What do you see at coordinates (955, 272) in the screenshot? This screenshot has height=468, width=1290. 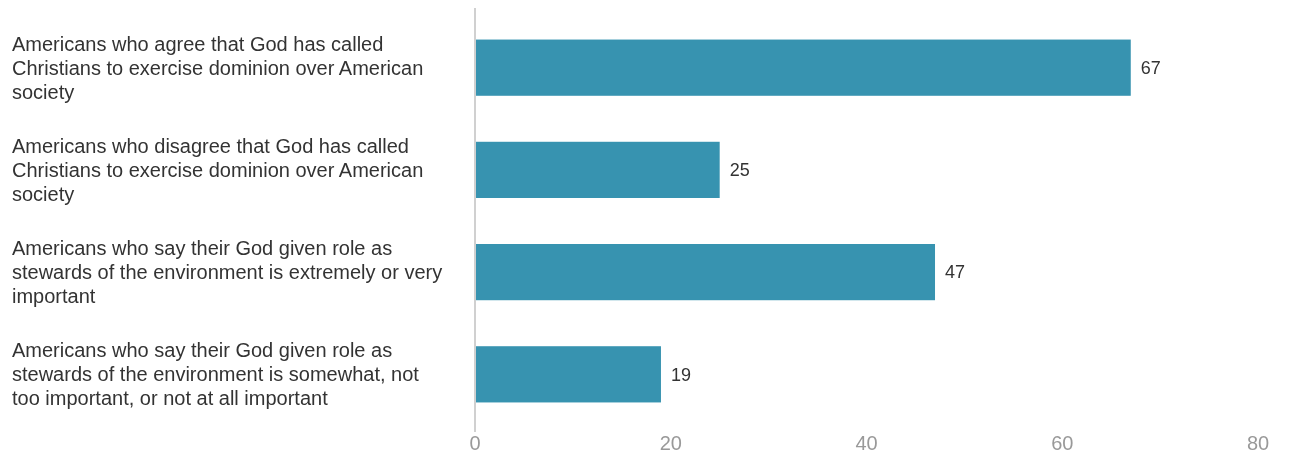 I see `data-label: 47` at bounding box center [955, 272].